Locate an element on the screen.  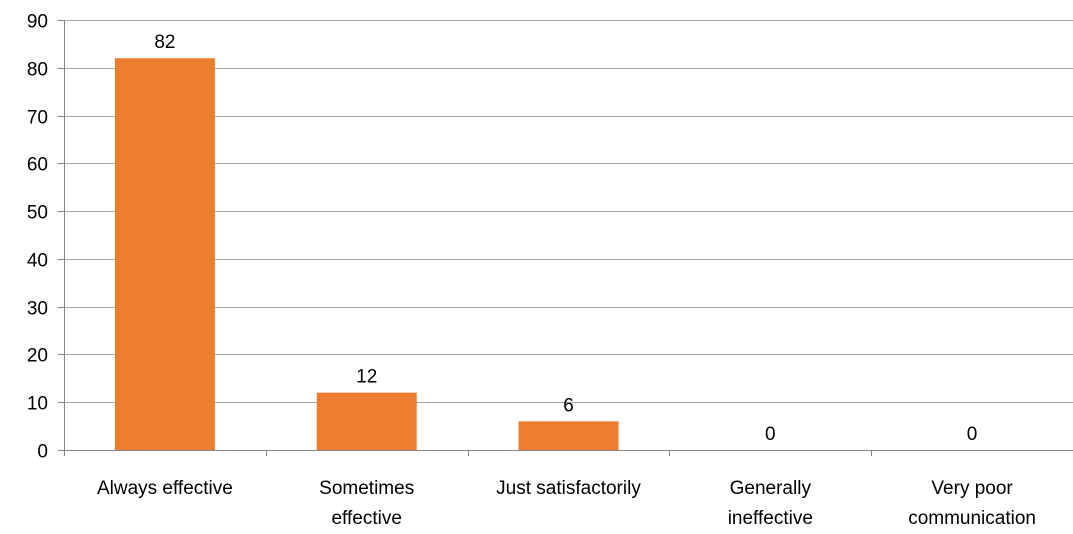
data-label: 12 is located at coordinates (366, 377).